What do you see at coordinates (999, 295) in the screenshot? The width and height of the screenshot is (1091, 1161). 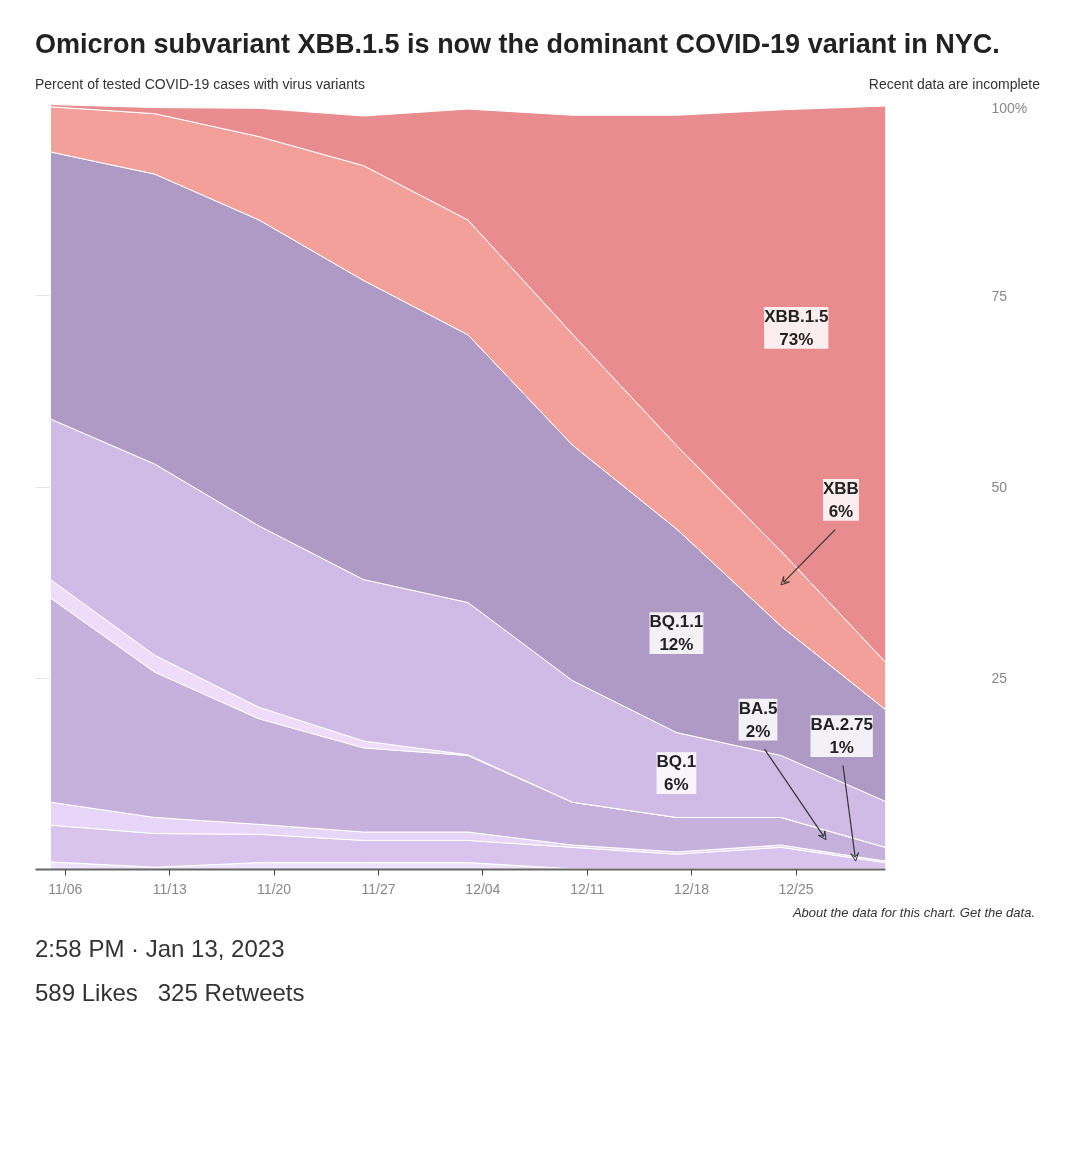 I see `y-tick-label: 75` at bounding box center [999, 295].